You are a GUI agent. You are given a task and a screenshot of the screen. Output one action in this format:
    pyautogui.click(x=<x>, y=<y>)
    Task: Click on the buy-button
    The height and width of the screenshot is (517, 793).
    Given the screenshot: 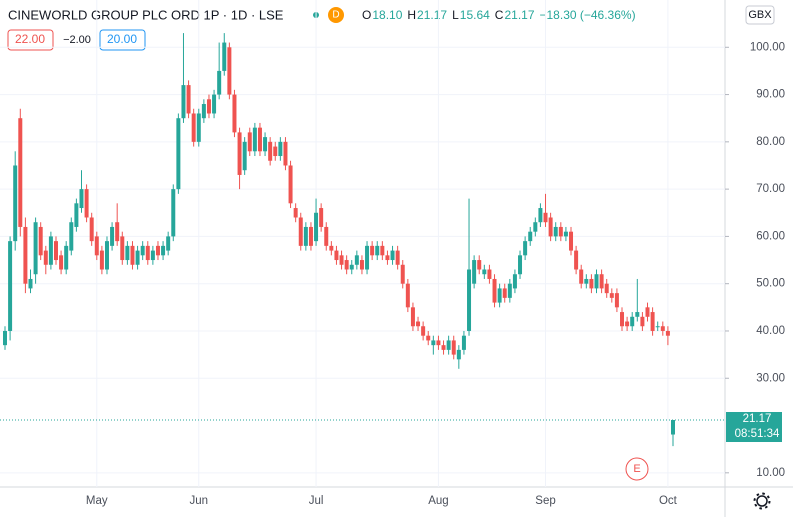 What is the action you would take?
    pyautogui.click(x=122, y=40)
    